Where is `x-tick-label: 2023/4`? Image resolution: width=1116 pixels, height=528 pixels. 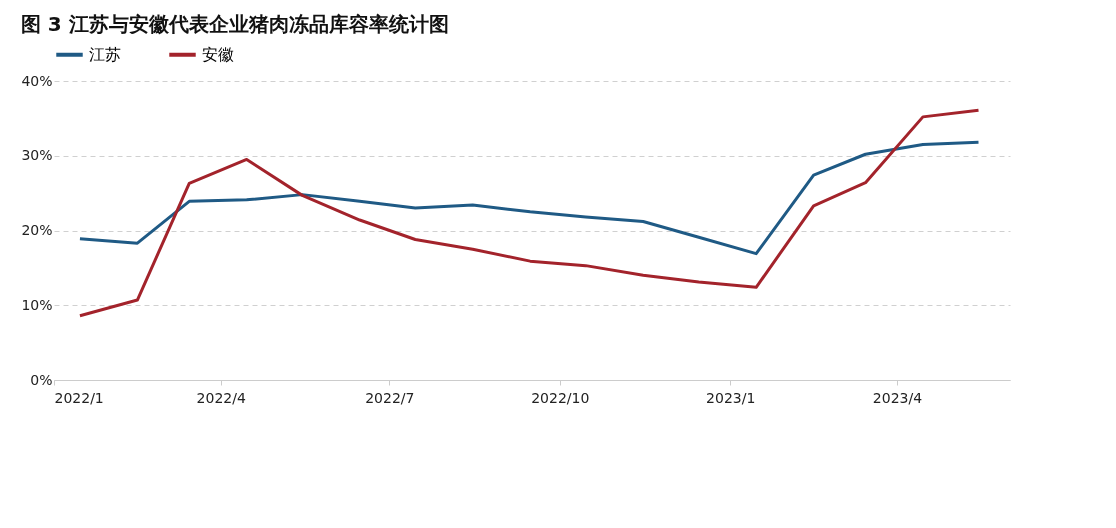 x-tick-label: 2023/4 is located at coordinates (897, 397).